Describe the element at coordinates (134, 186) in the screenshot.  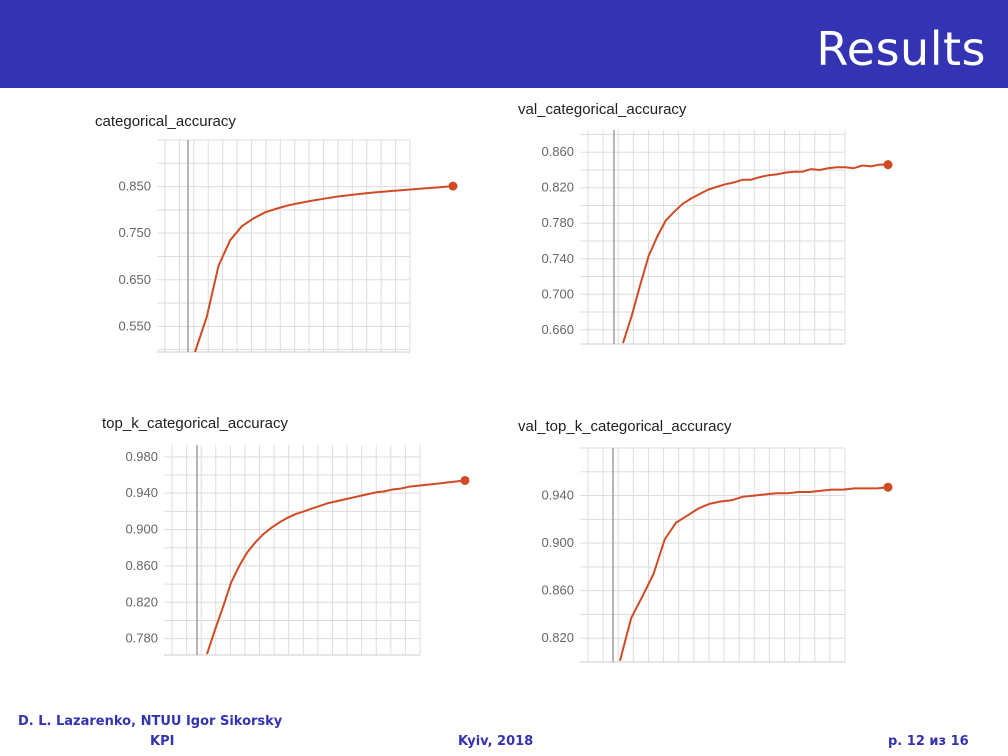
I see `y-tick-label: 0.850` at that location.